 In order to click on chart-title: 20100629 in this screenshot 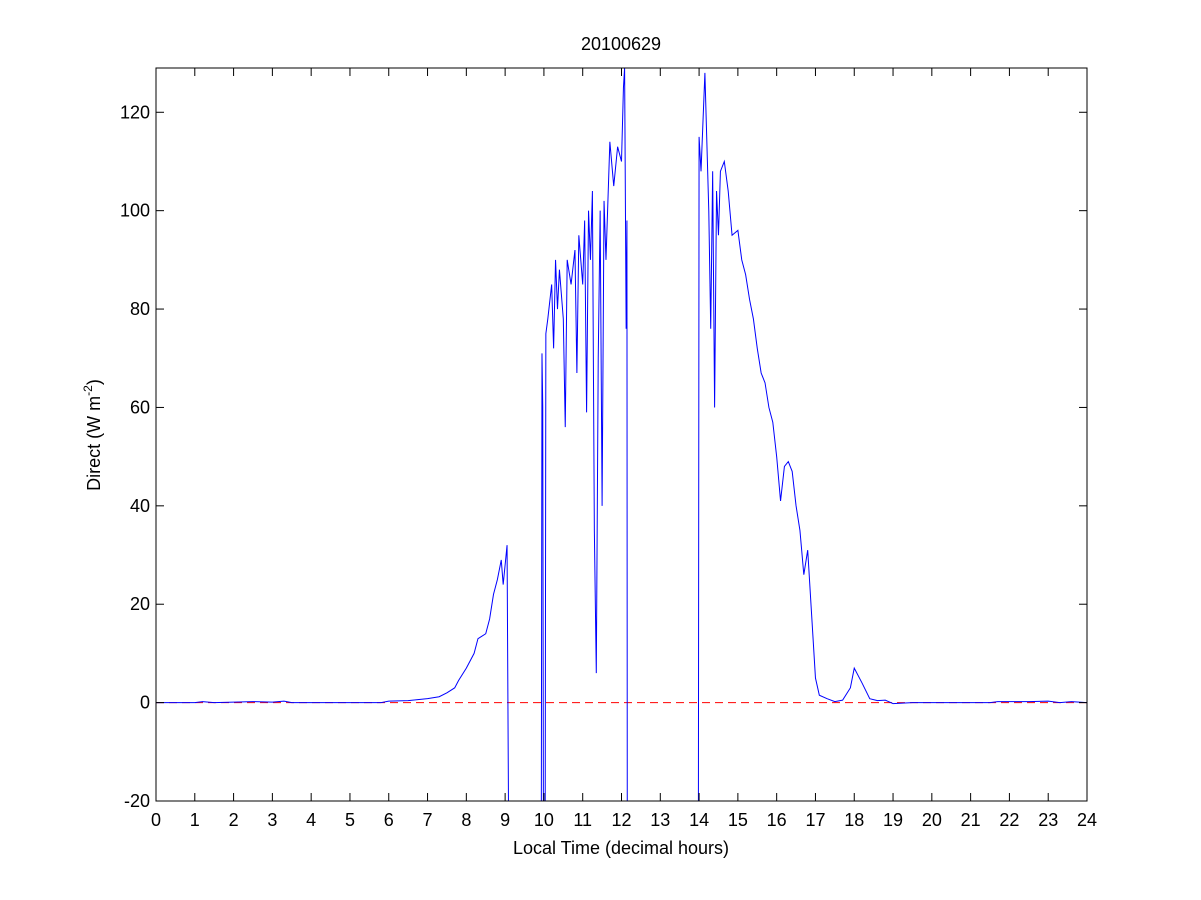, I will do `click(621, 44)`.